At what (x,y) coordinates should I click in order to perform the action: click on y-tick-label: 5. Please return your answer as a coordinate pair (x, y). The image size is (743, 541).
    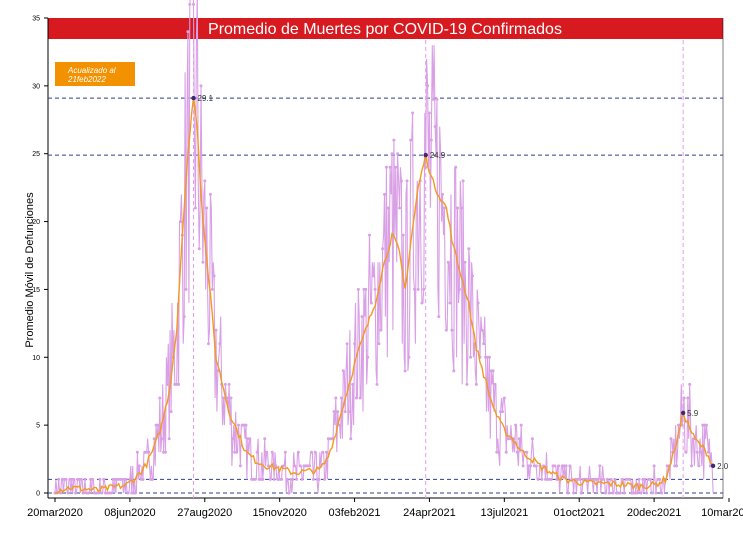
    Looking at the image, I should click on (38, 426).